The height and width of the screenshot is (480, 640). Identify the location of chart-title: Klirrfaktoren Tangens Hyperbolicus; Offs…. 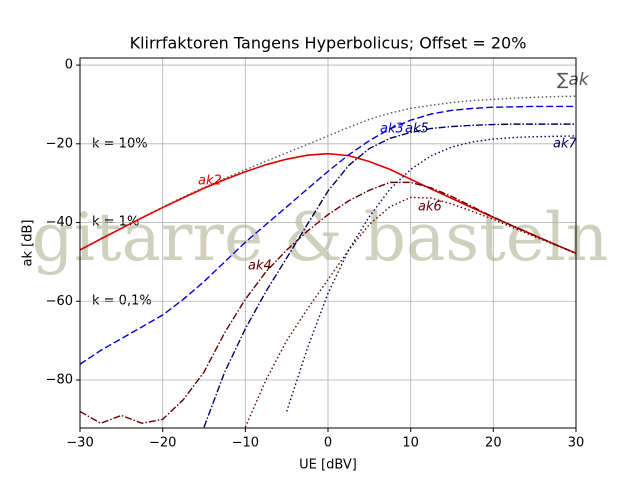
(328, 43).